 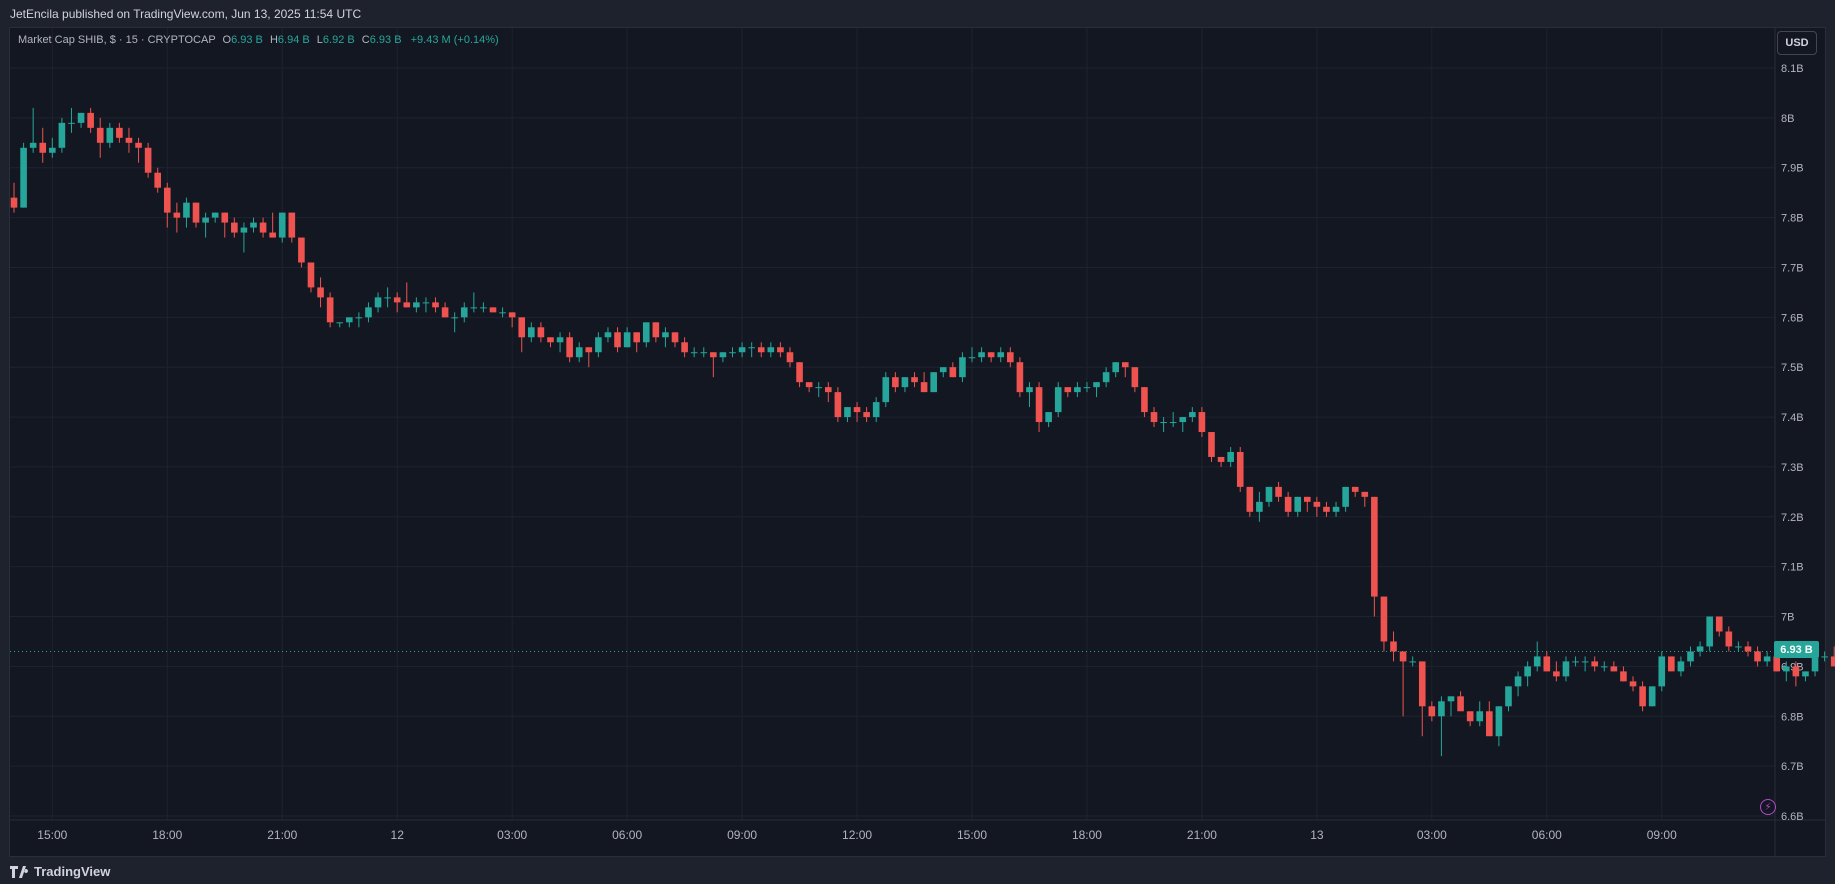 What do you see at coordinates (1792, 368) in the screenshot?
I see `y-tick-label: 7.5B` at bounding box center [1792, 368].